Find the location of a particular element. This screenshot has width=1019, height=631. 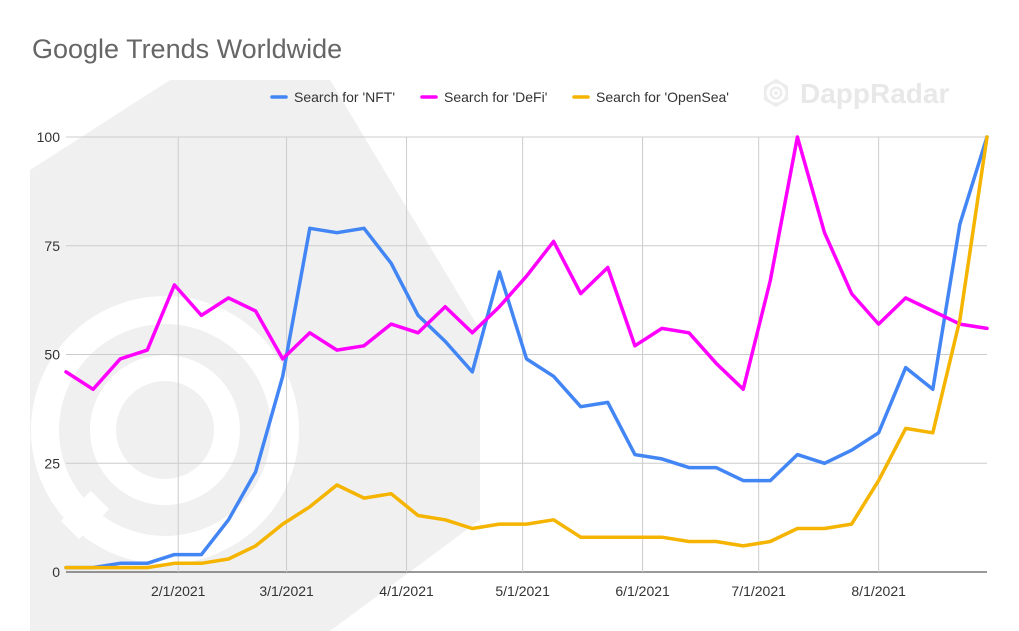

legend-label: Search for 'OpenSea' is located at coordinates (662, 97).